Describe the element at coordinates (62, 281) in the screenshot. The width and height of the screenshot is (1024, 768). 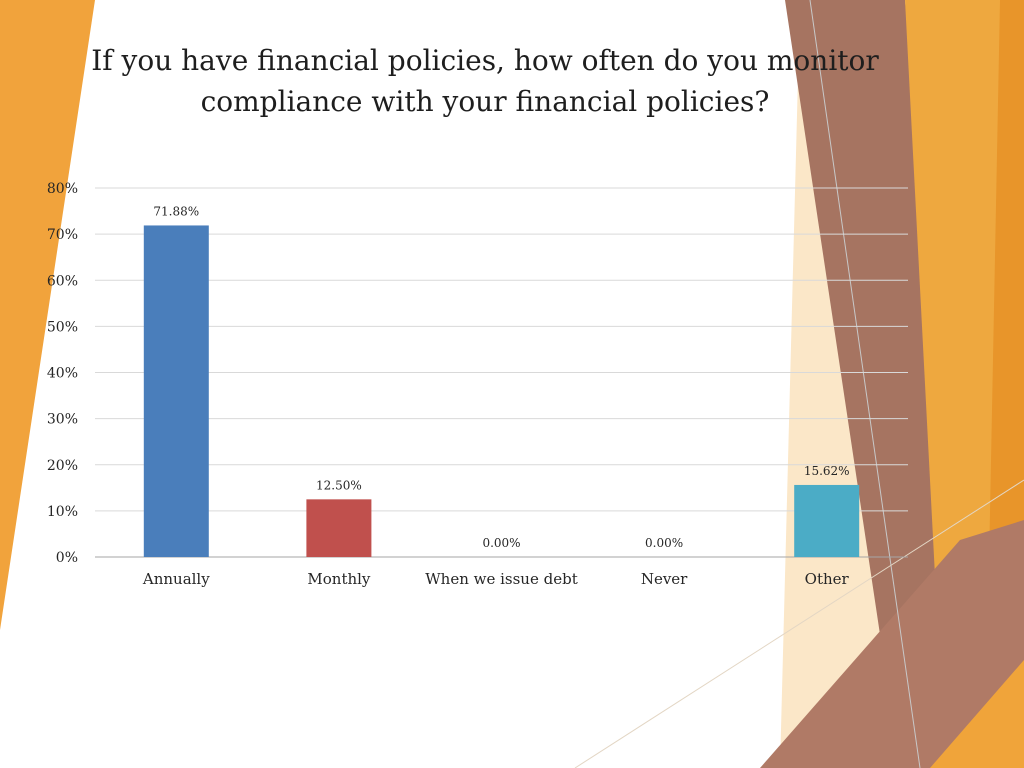
I see `y-tick-label: 60%` at that location.